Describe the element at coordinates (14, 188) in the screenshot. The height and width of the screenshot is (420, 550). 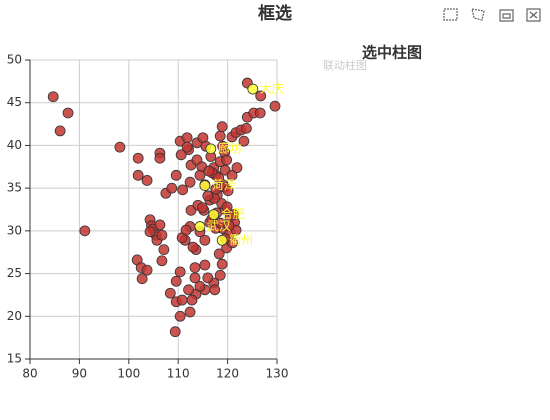
I see `y-tick-label: 35` at that location.